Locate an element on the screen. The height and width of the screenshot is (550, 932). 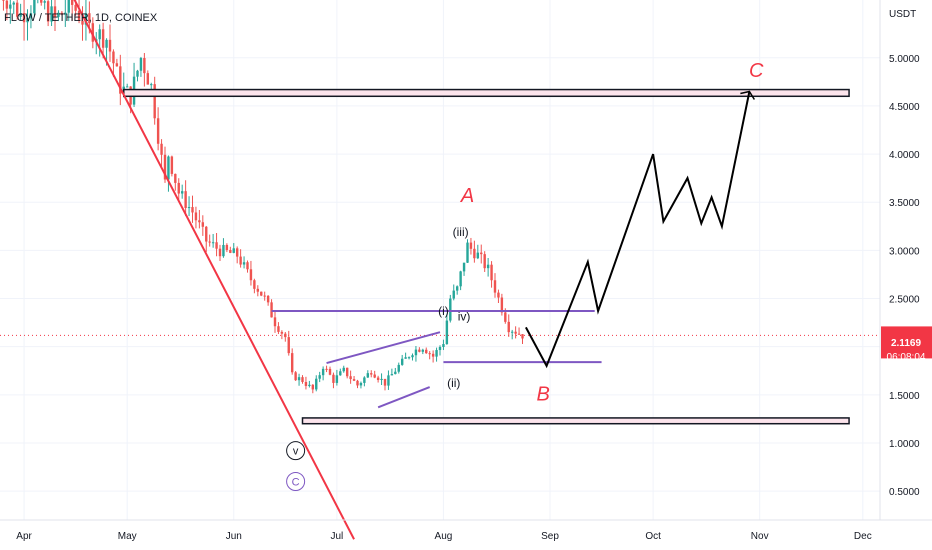
x-tick-label: Oct is located at coordinates (653, 536).